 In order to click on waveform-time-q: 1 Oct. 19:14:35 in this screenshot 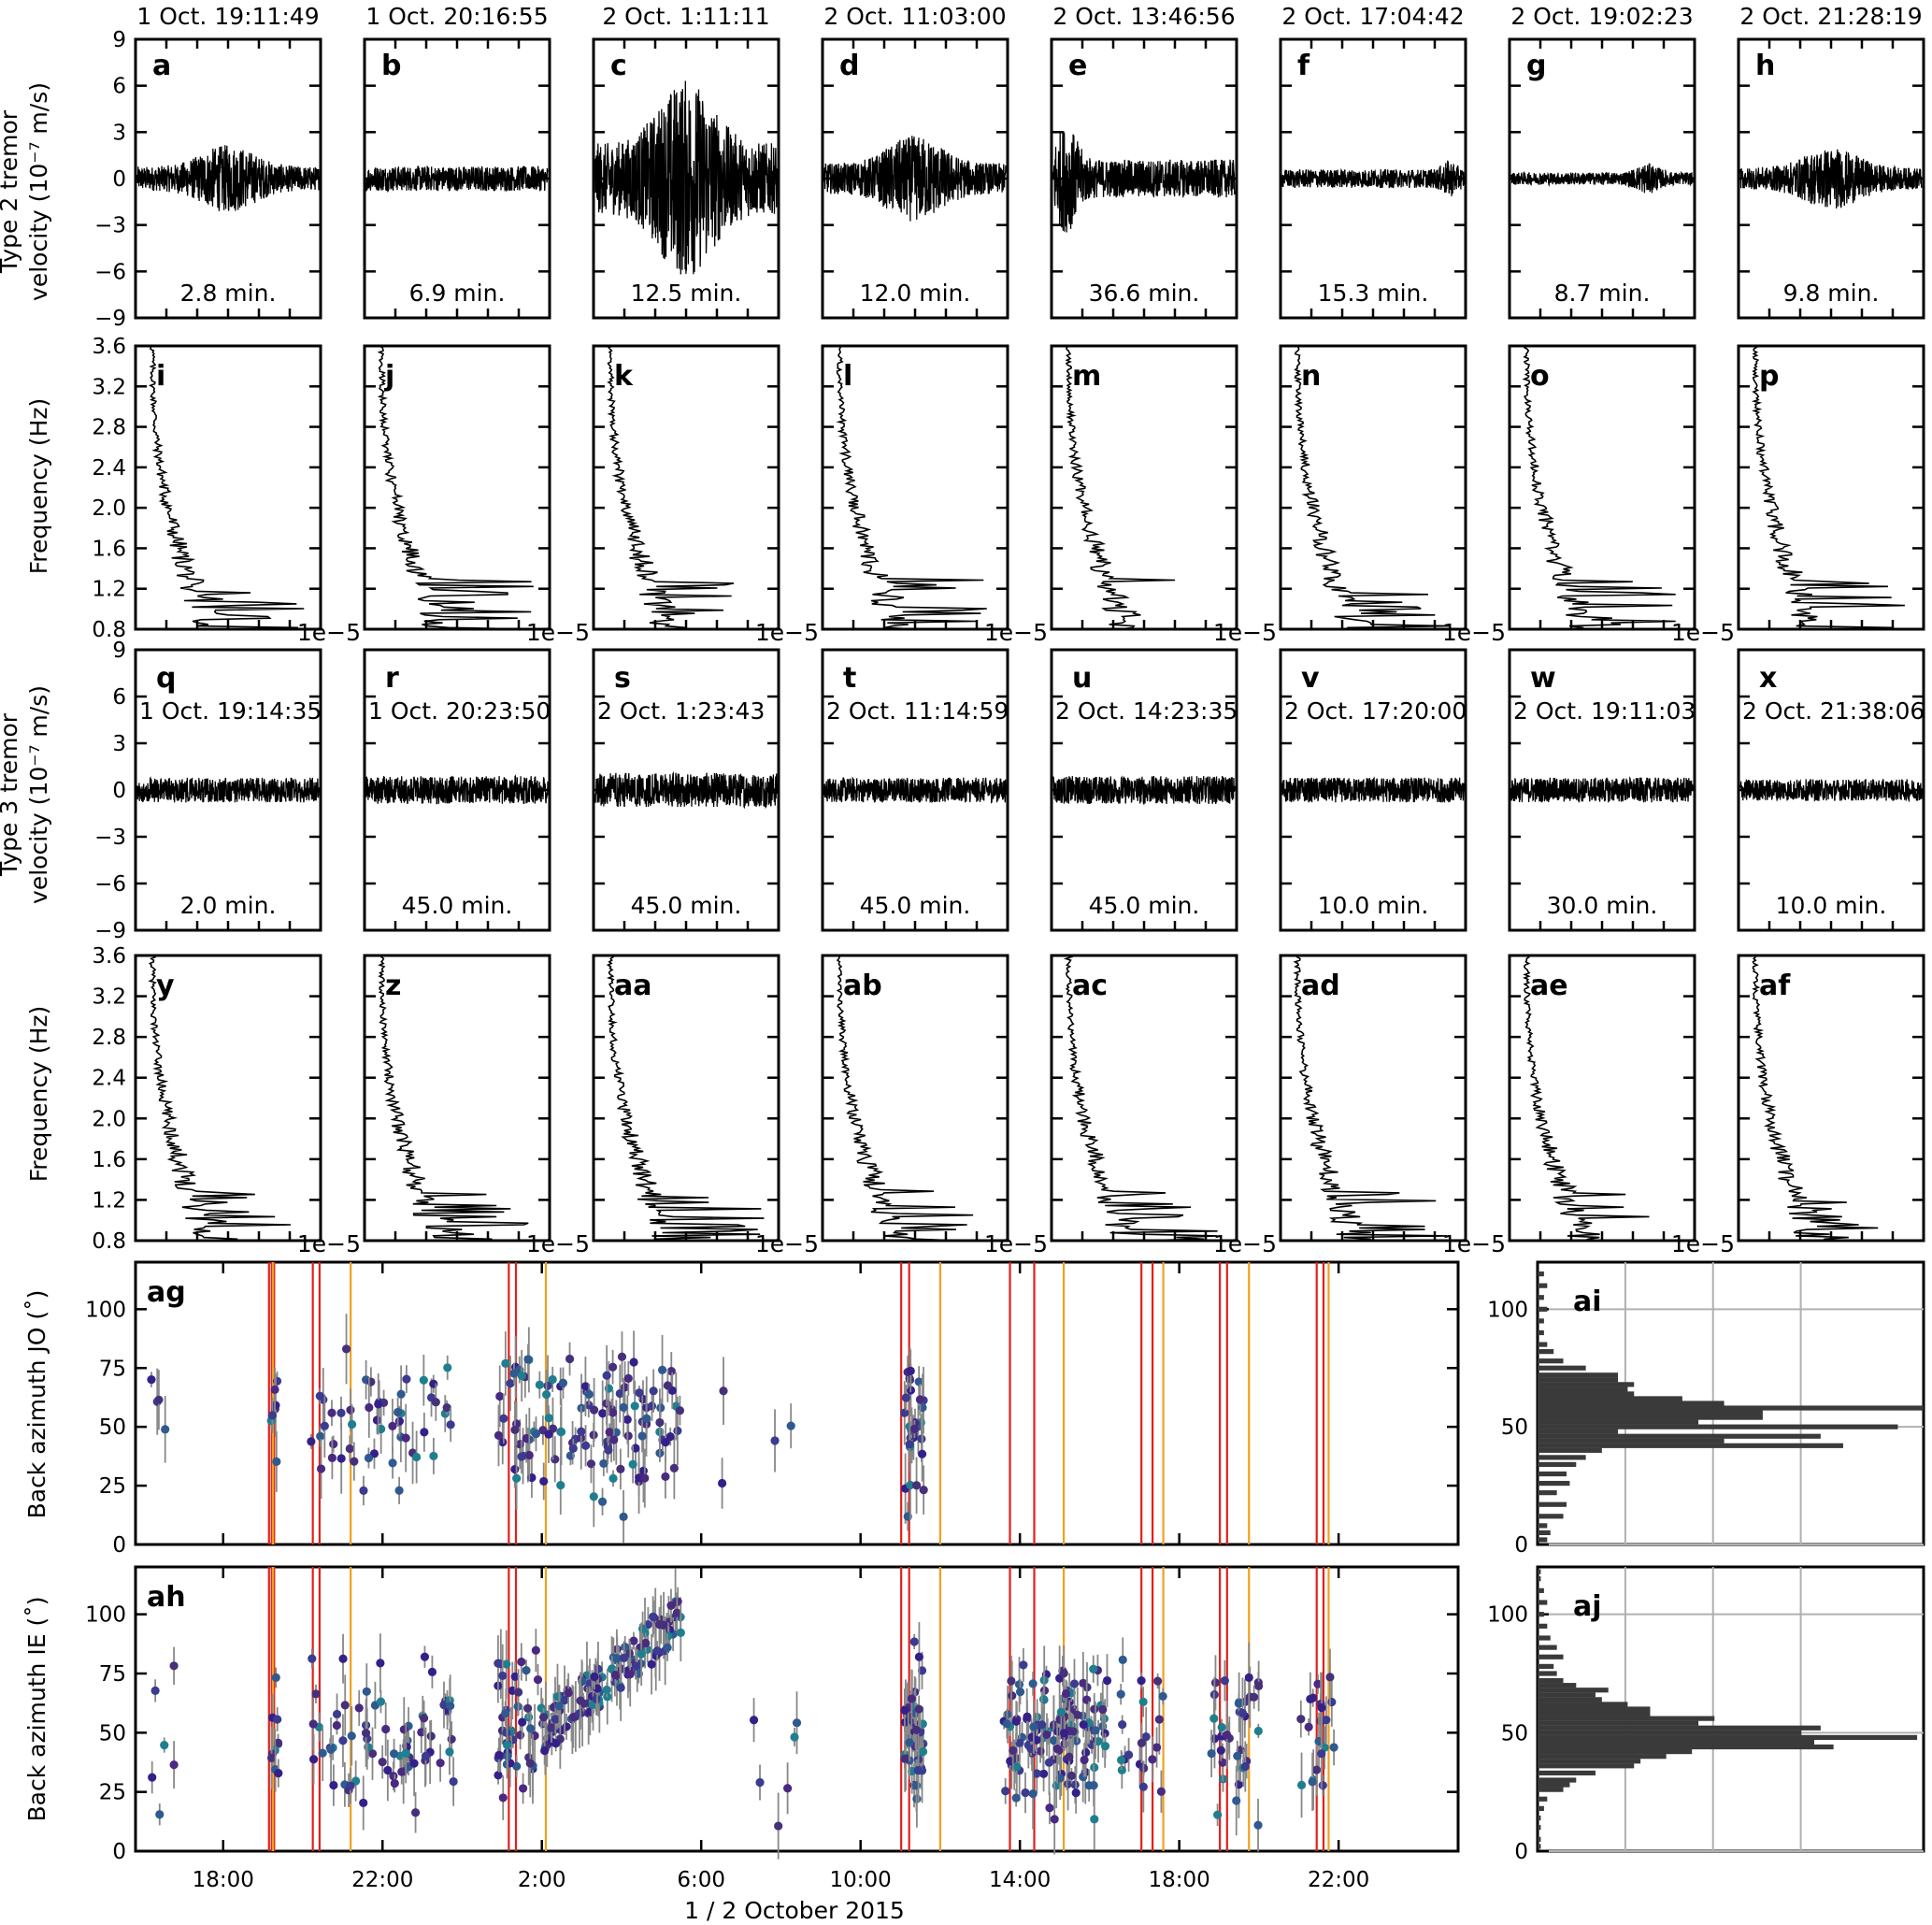, I will do `click(230, 711)`.